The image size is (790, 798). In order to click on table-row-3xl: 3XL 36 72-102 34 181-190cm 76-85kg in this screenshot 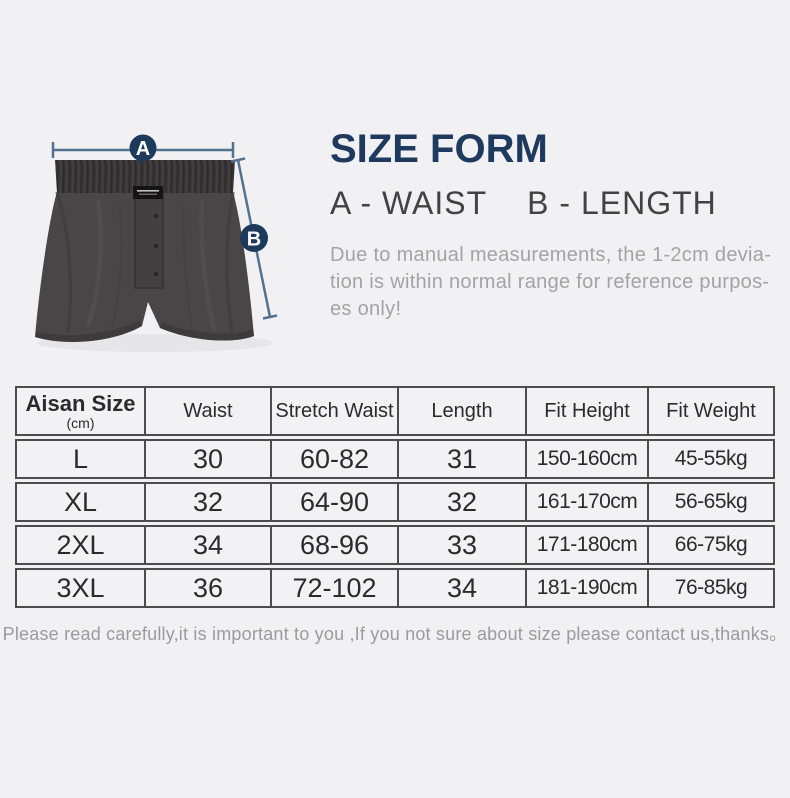, I will do `click(395, 588)`.